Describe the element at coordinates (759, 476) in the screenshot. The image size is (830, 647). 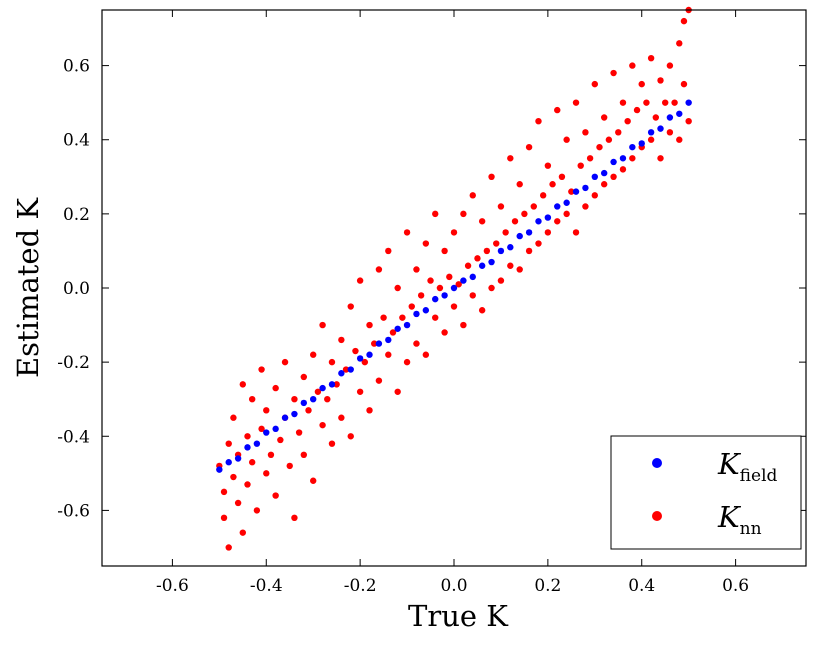
I see `legend-subscript-field: field` at that location.